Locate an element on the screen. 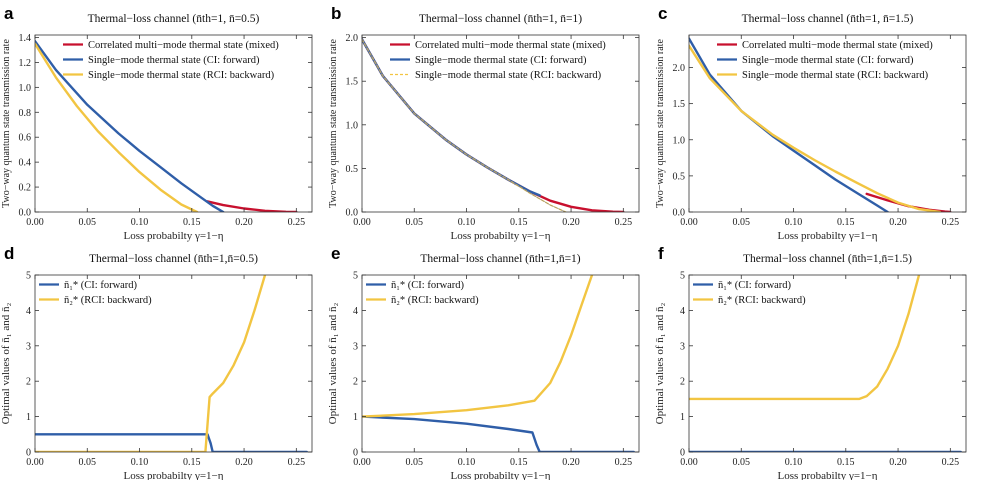  y-tick-label: 1 is located at coordinates (355, 417).